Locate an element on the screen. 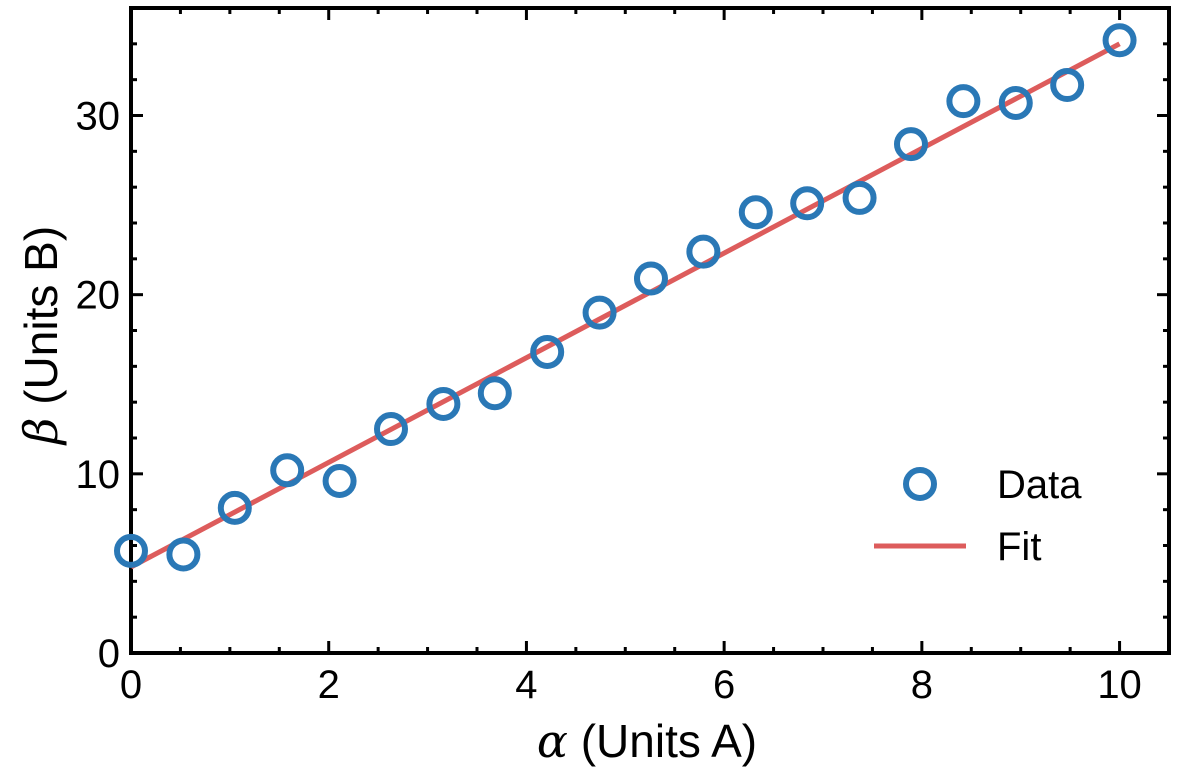 The image size is (1178, 777). y-axis-symbol: β is located at coordinates (41, 432).